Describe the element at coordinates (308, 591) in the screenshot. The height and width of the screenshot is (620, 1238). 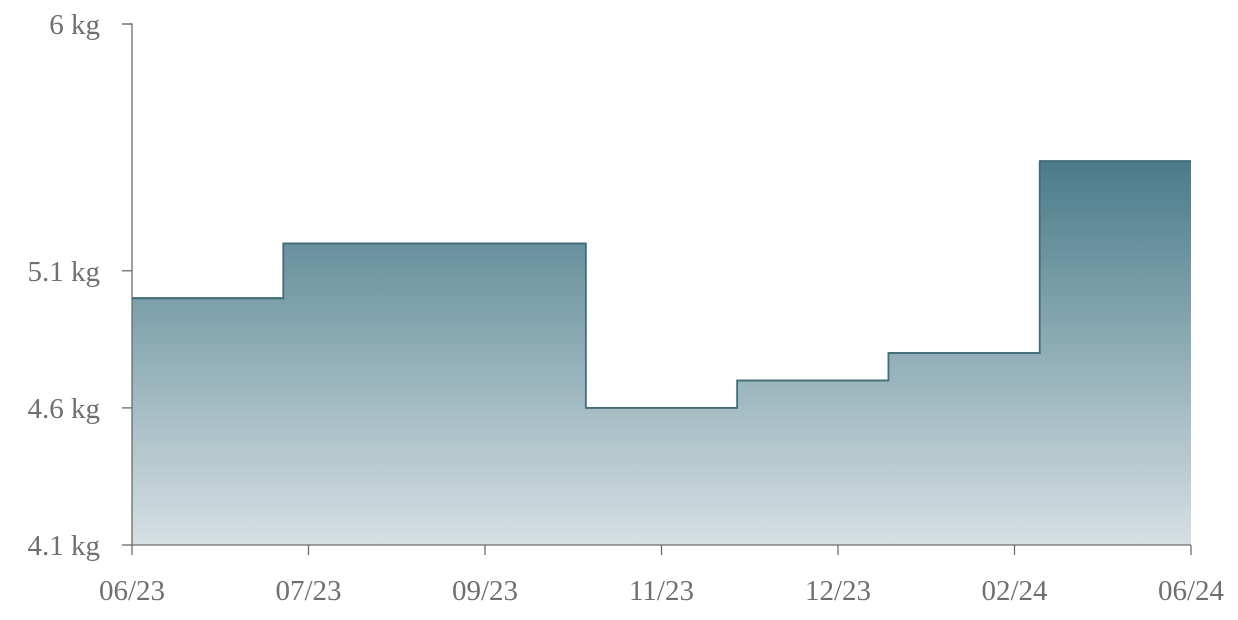
I see `x-tick-label: 07/23` at that location.